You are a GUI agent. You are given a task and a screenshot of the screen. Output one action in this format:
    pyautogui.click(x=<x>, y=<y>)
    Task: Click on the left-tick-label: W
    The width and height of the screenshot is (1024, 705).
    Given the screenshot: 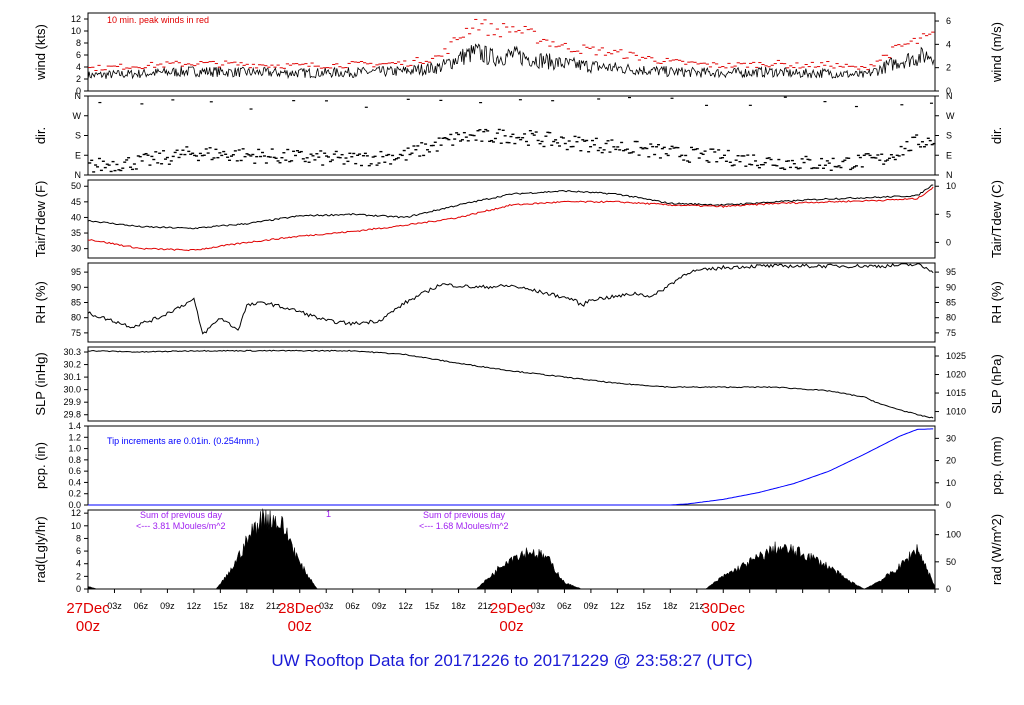 What is the action you would take?
    pyautogui.click(x=77, y=116)
    